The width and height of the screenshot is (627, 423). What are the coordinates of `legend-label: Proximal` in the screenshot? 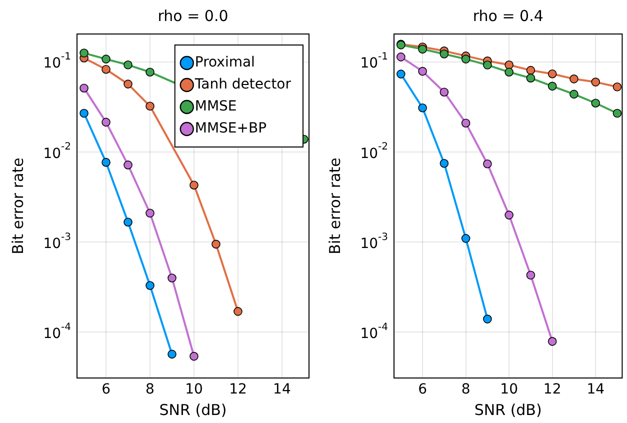 It's located at (224, 62).